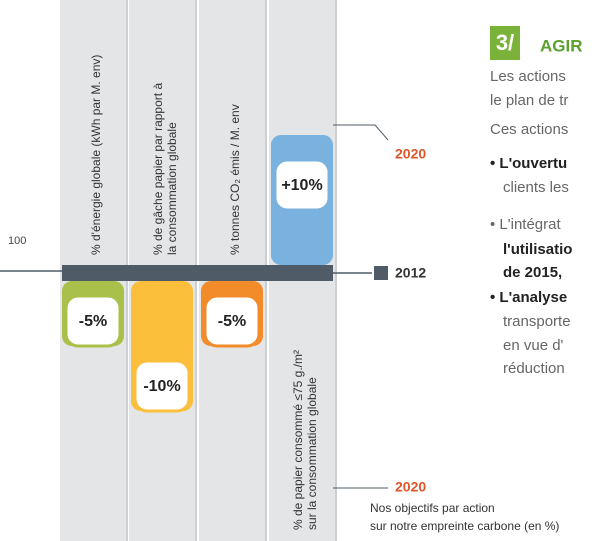  Describe the element at coordinates (361, 132) in the screenshot. I see `connector` at that location.